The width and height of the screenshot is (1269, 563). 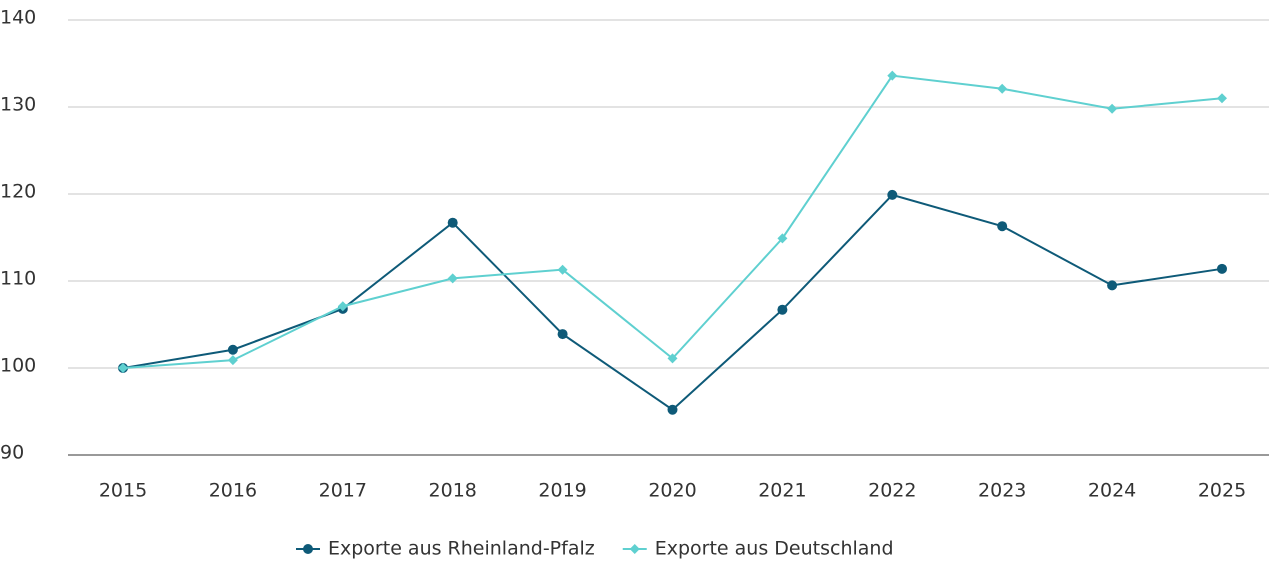 I want to click on x-tick-label: 2023, so click(x=1002, y=491).